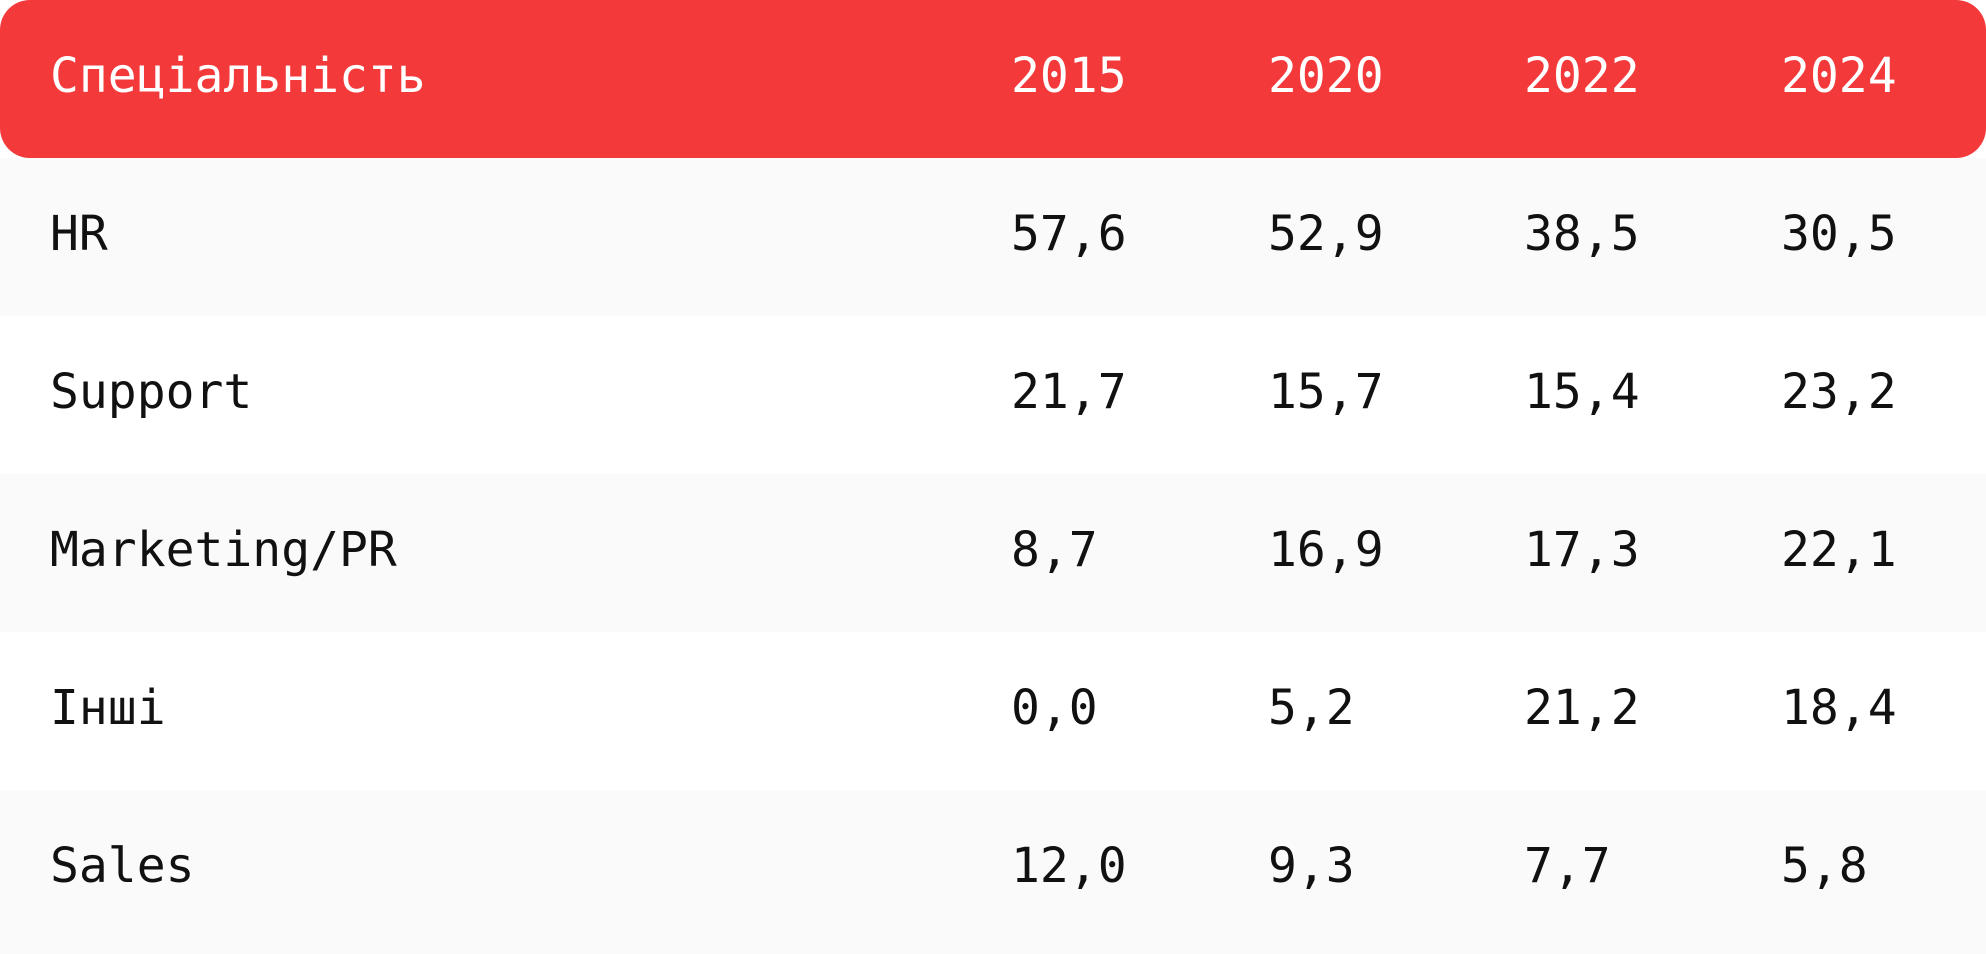  What do you see at coordinates (1567, 866) in the screenshot?
I see `cell-value: 7,7` at bounding box center [1567, 866].